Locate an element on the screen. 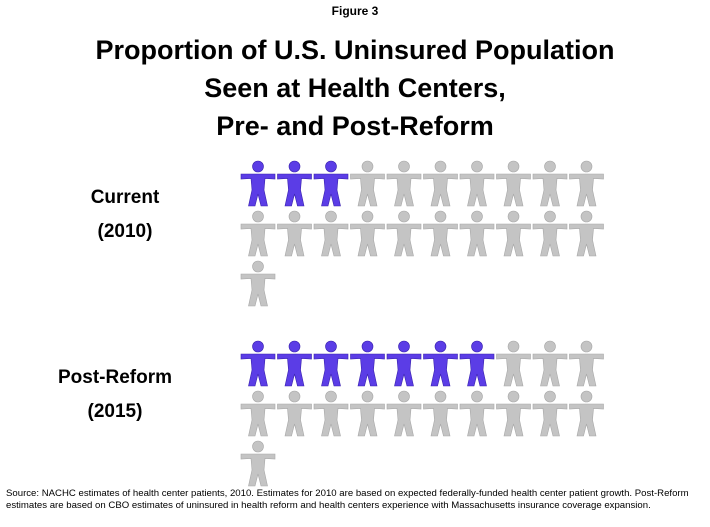 The height and width of the screenshot is (527, 710). category-label: (2010) is located at coordinates (125, 231).